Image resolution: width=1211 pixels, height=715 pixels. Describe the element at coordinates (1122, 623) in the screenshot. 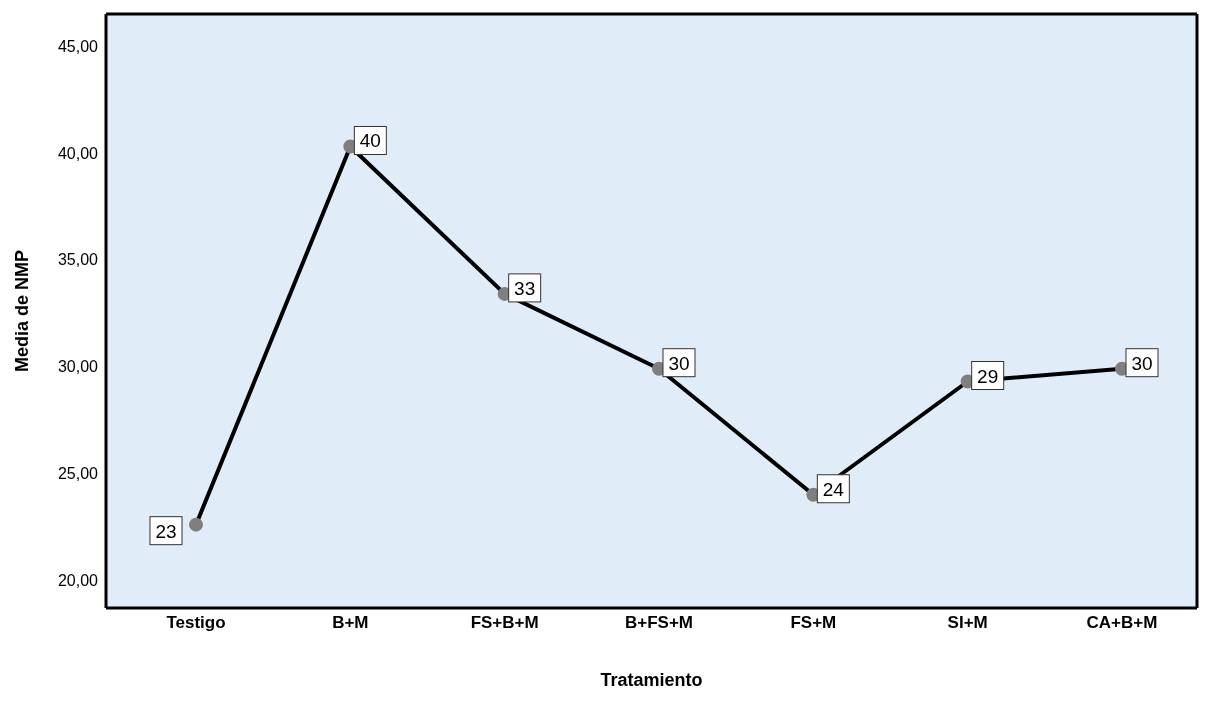

I see `x-tick-label: CA+B+M` at that location.